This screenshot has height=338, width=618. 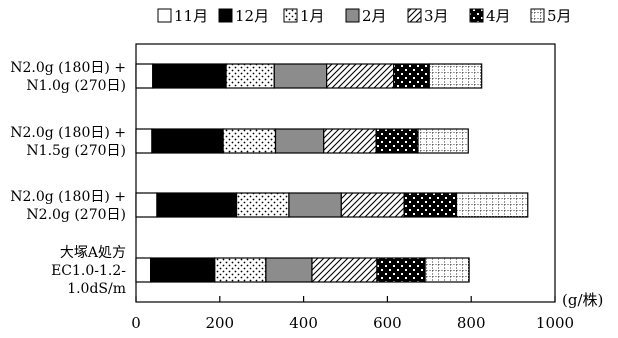 I want to click on legend: 11月 12月 1月 2月 3月 4月 5月, so click(x=364, y=16).